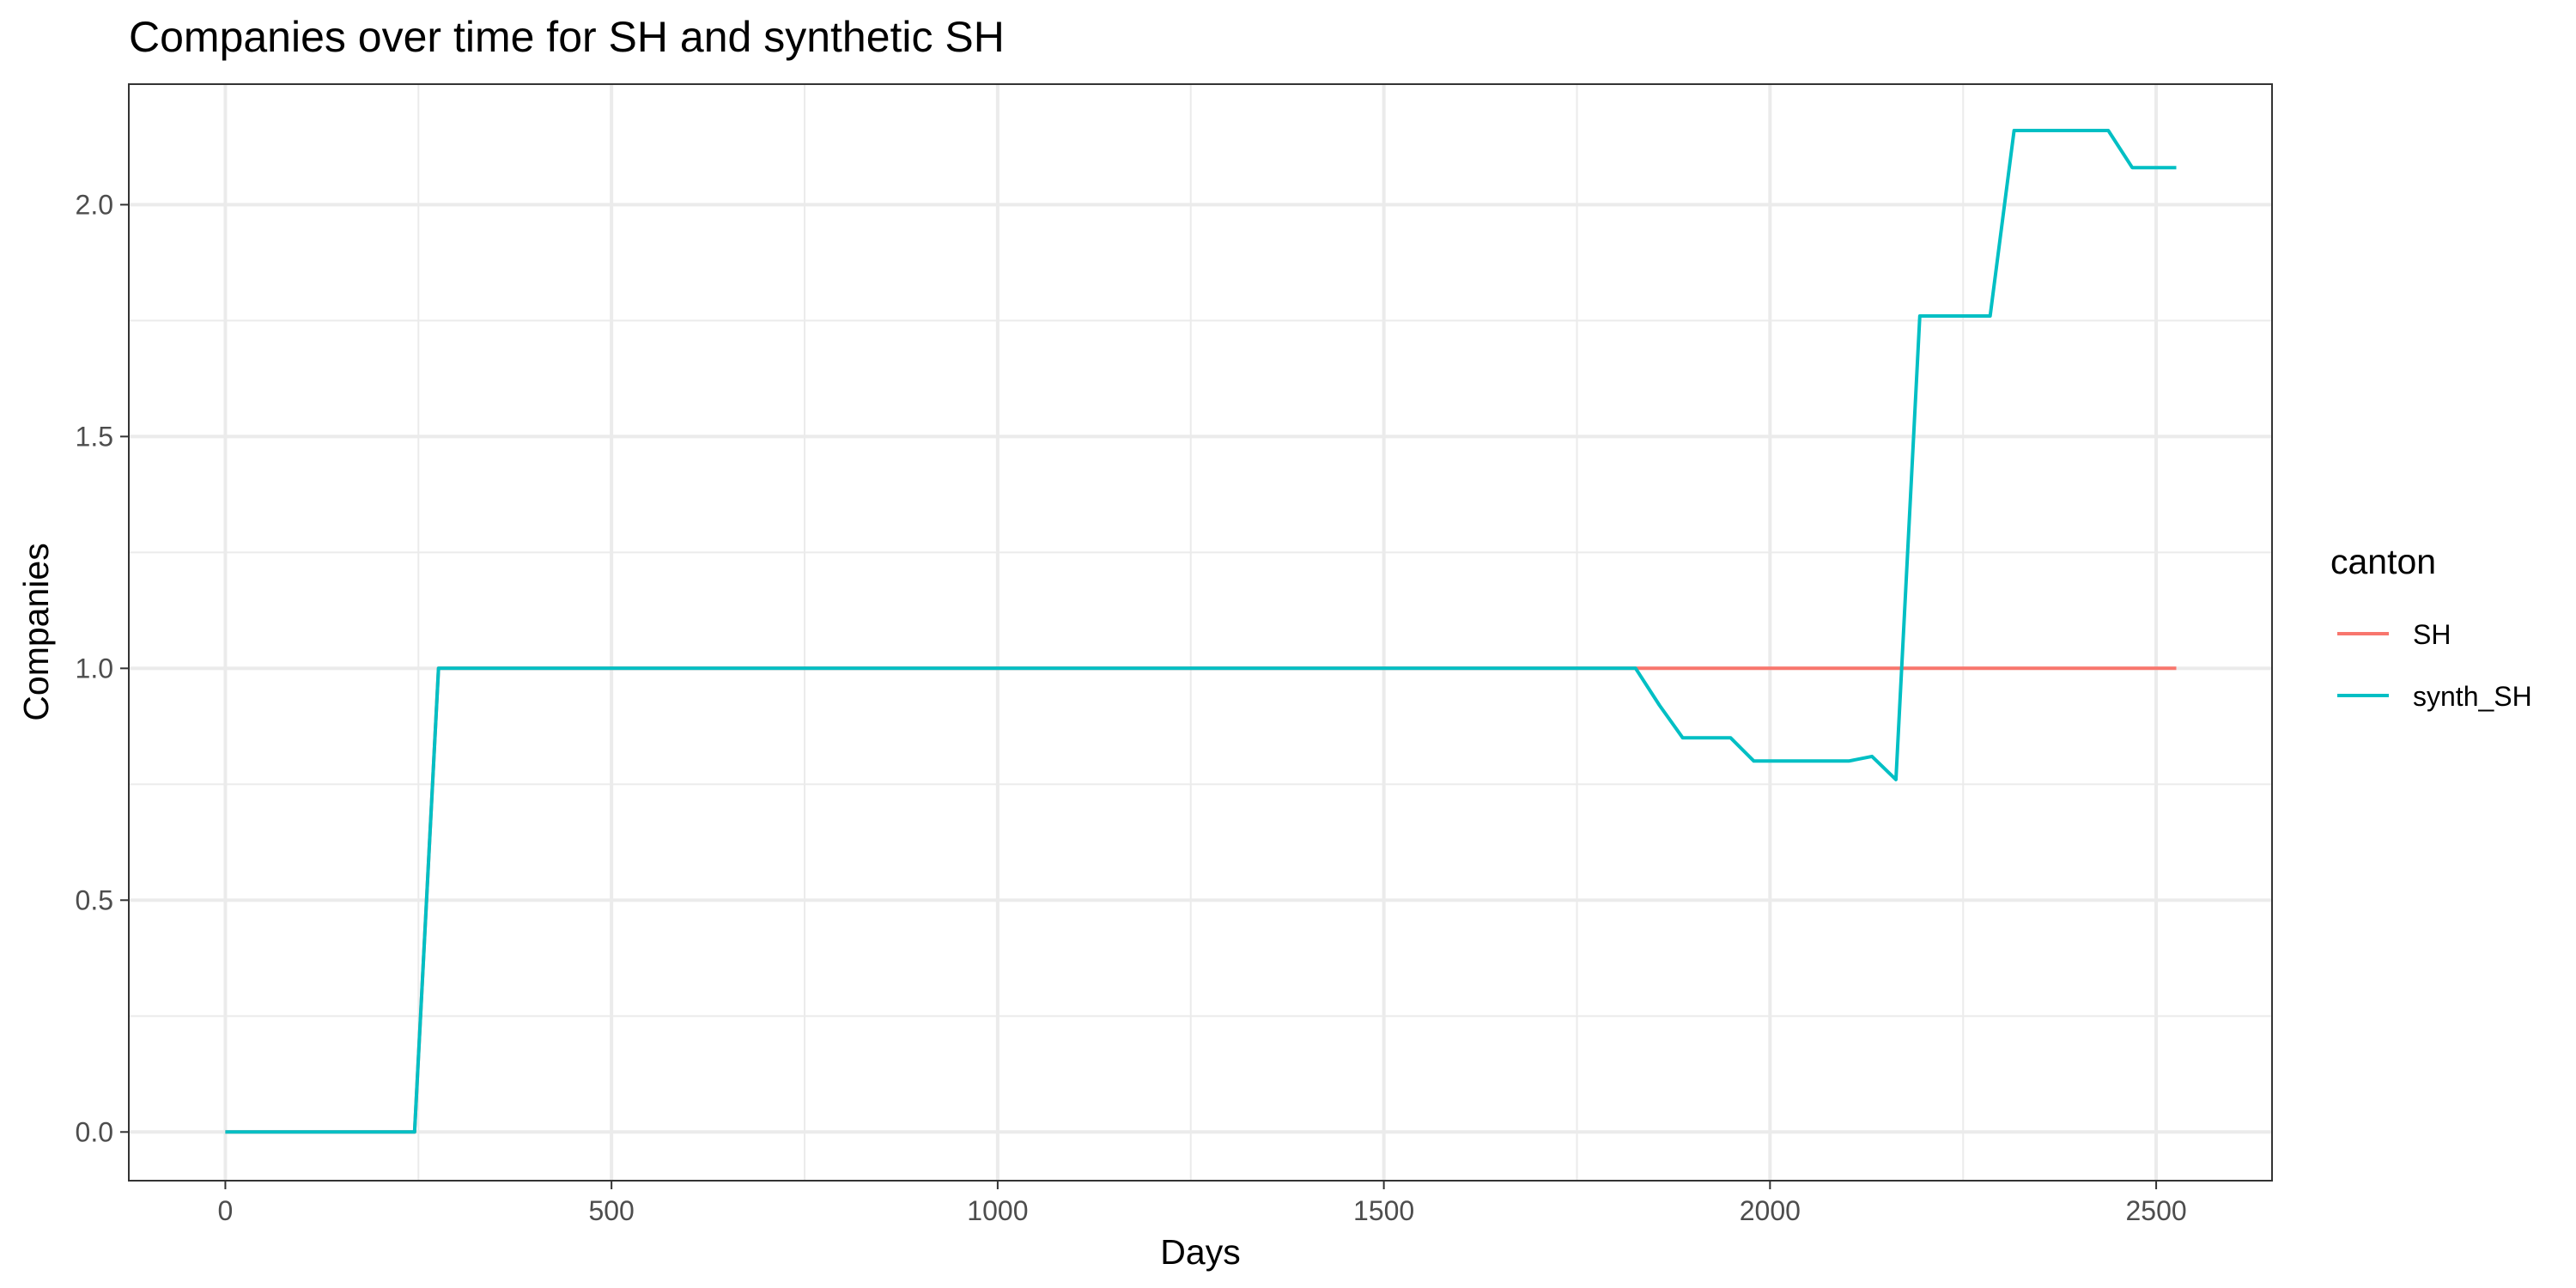 The width and height of the screenshot is (2576, 1288). Describe the element at coordinates (2156, 1210) in the screenshot. I see `x-tick-label: 2500` at that location.